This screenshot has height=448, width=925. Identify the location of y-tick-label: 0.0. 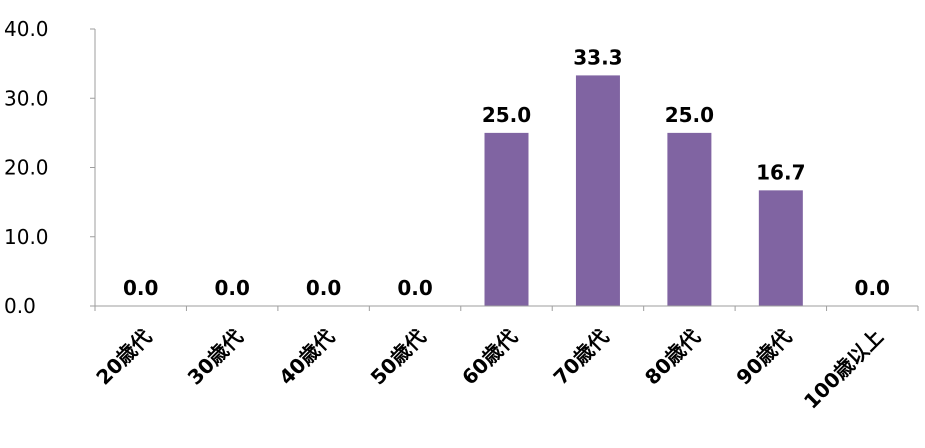
(20, 306).